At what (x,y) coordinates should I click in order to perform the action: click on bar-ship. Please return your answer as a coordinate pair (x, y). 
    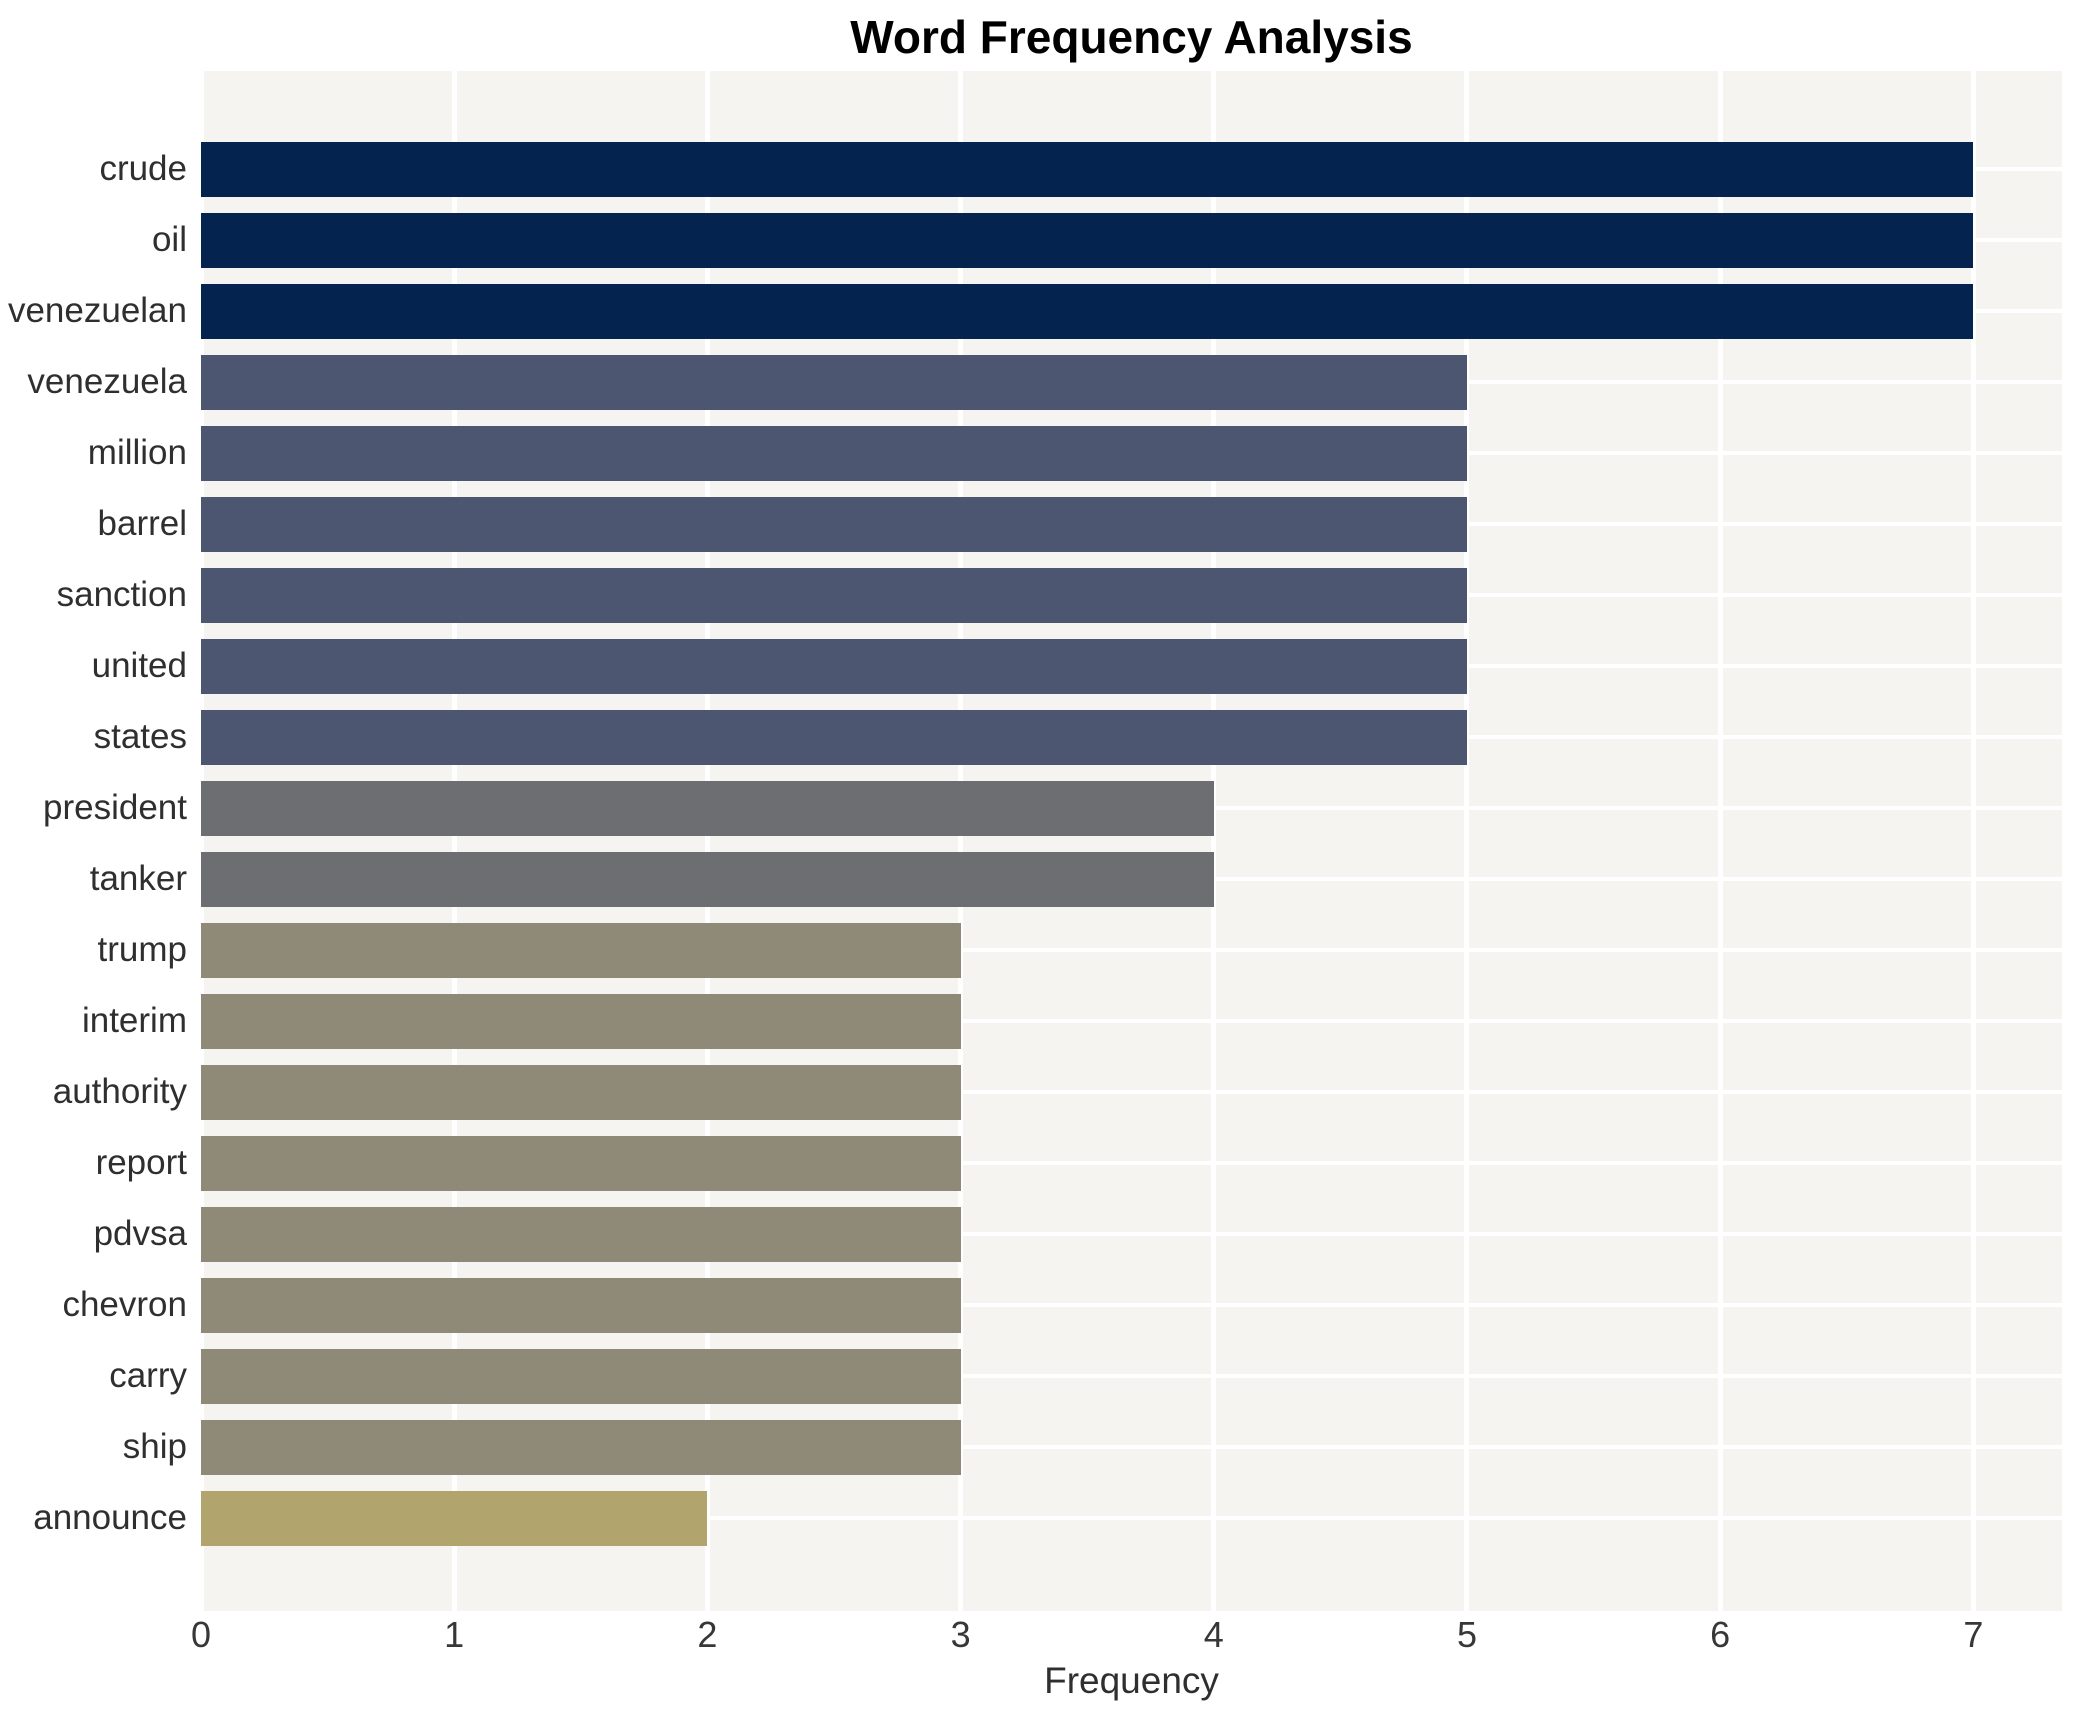
    Looking at the image, I should click on (581, 1447).